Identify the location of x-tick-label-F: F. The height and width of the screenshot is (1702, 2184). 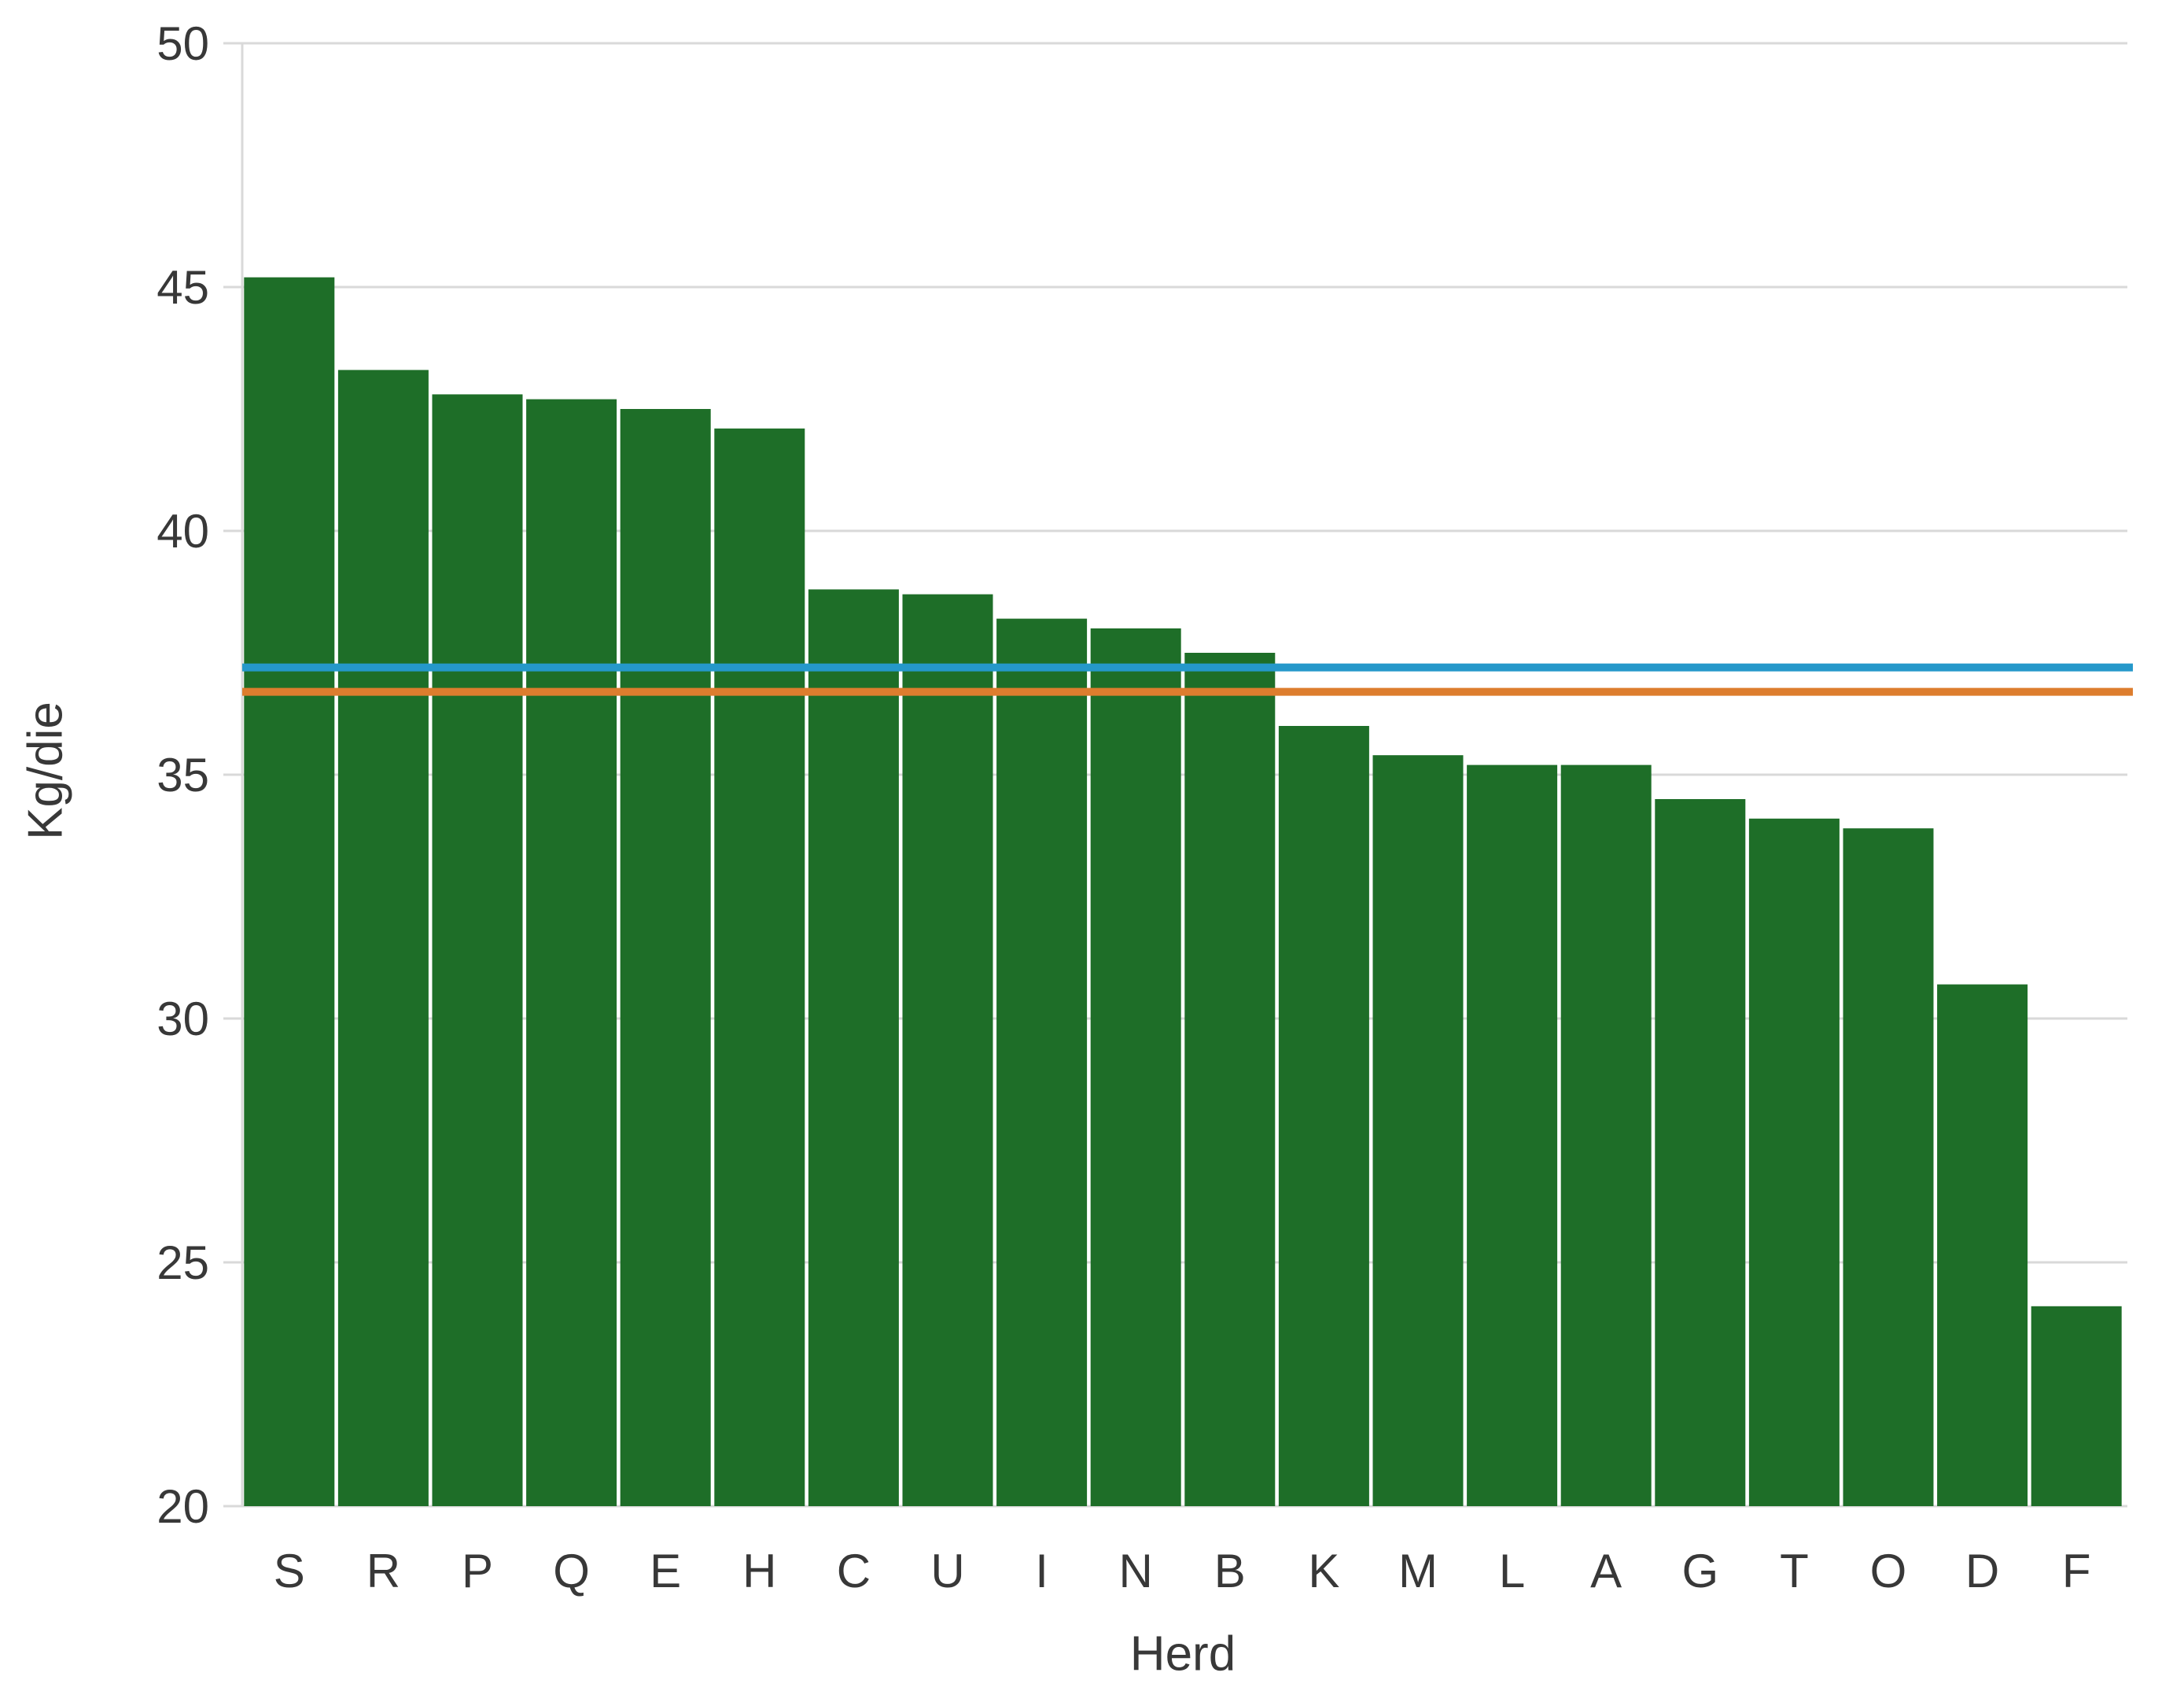
(2076, 1571).